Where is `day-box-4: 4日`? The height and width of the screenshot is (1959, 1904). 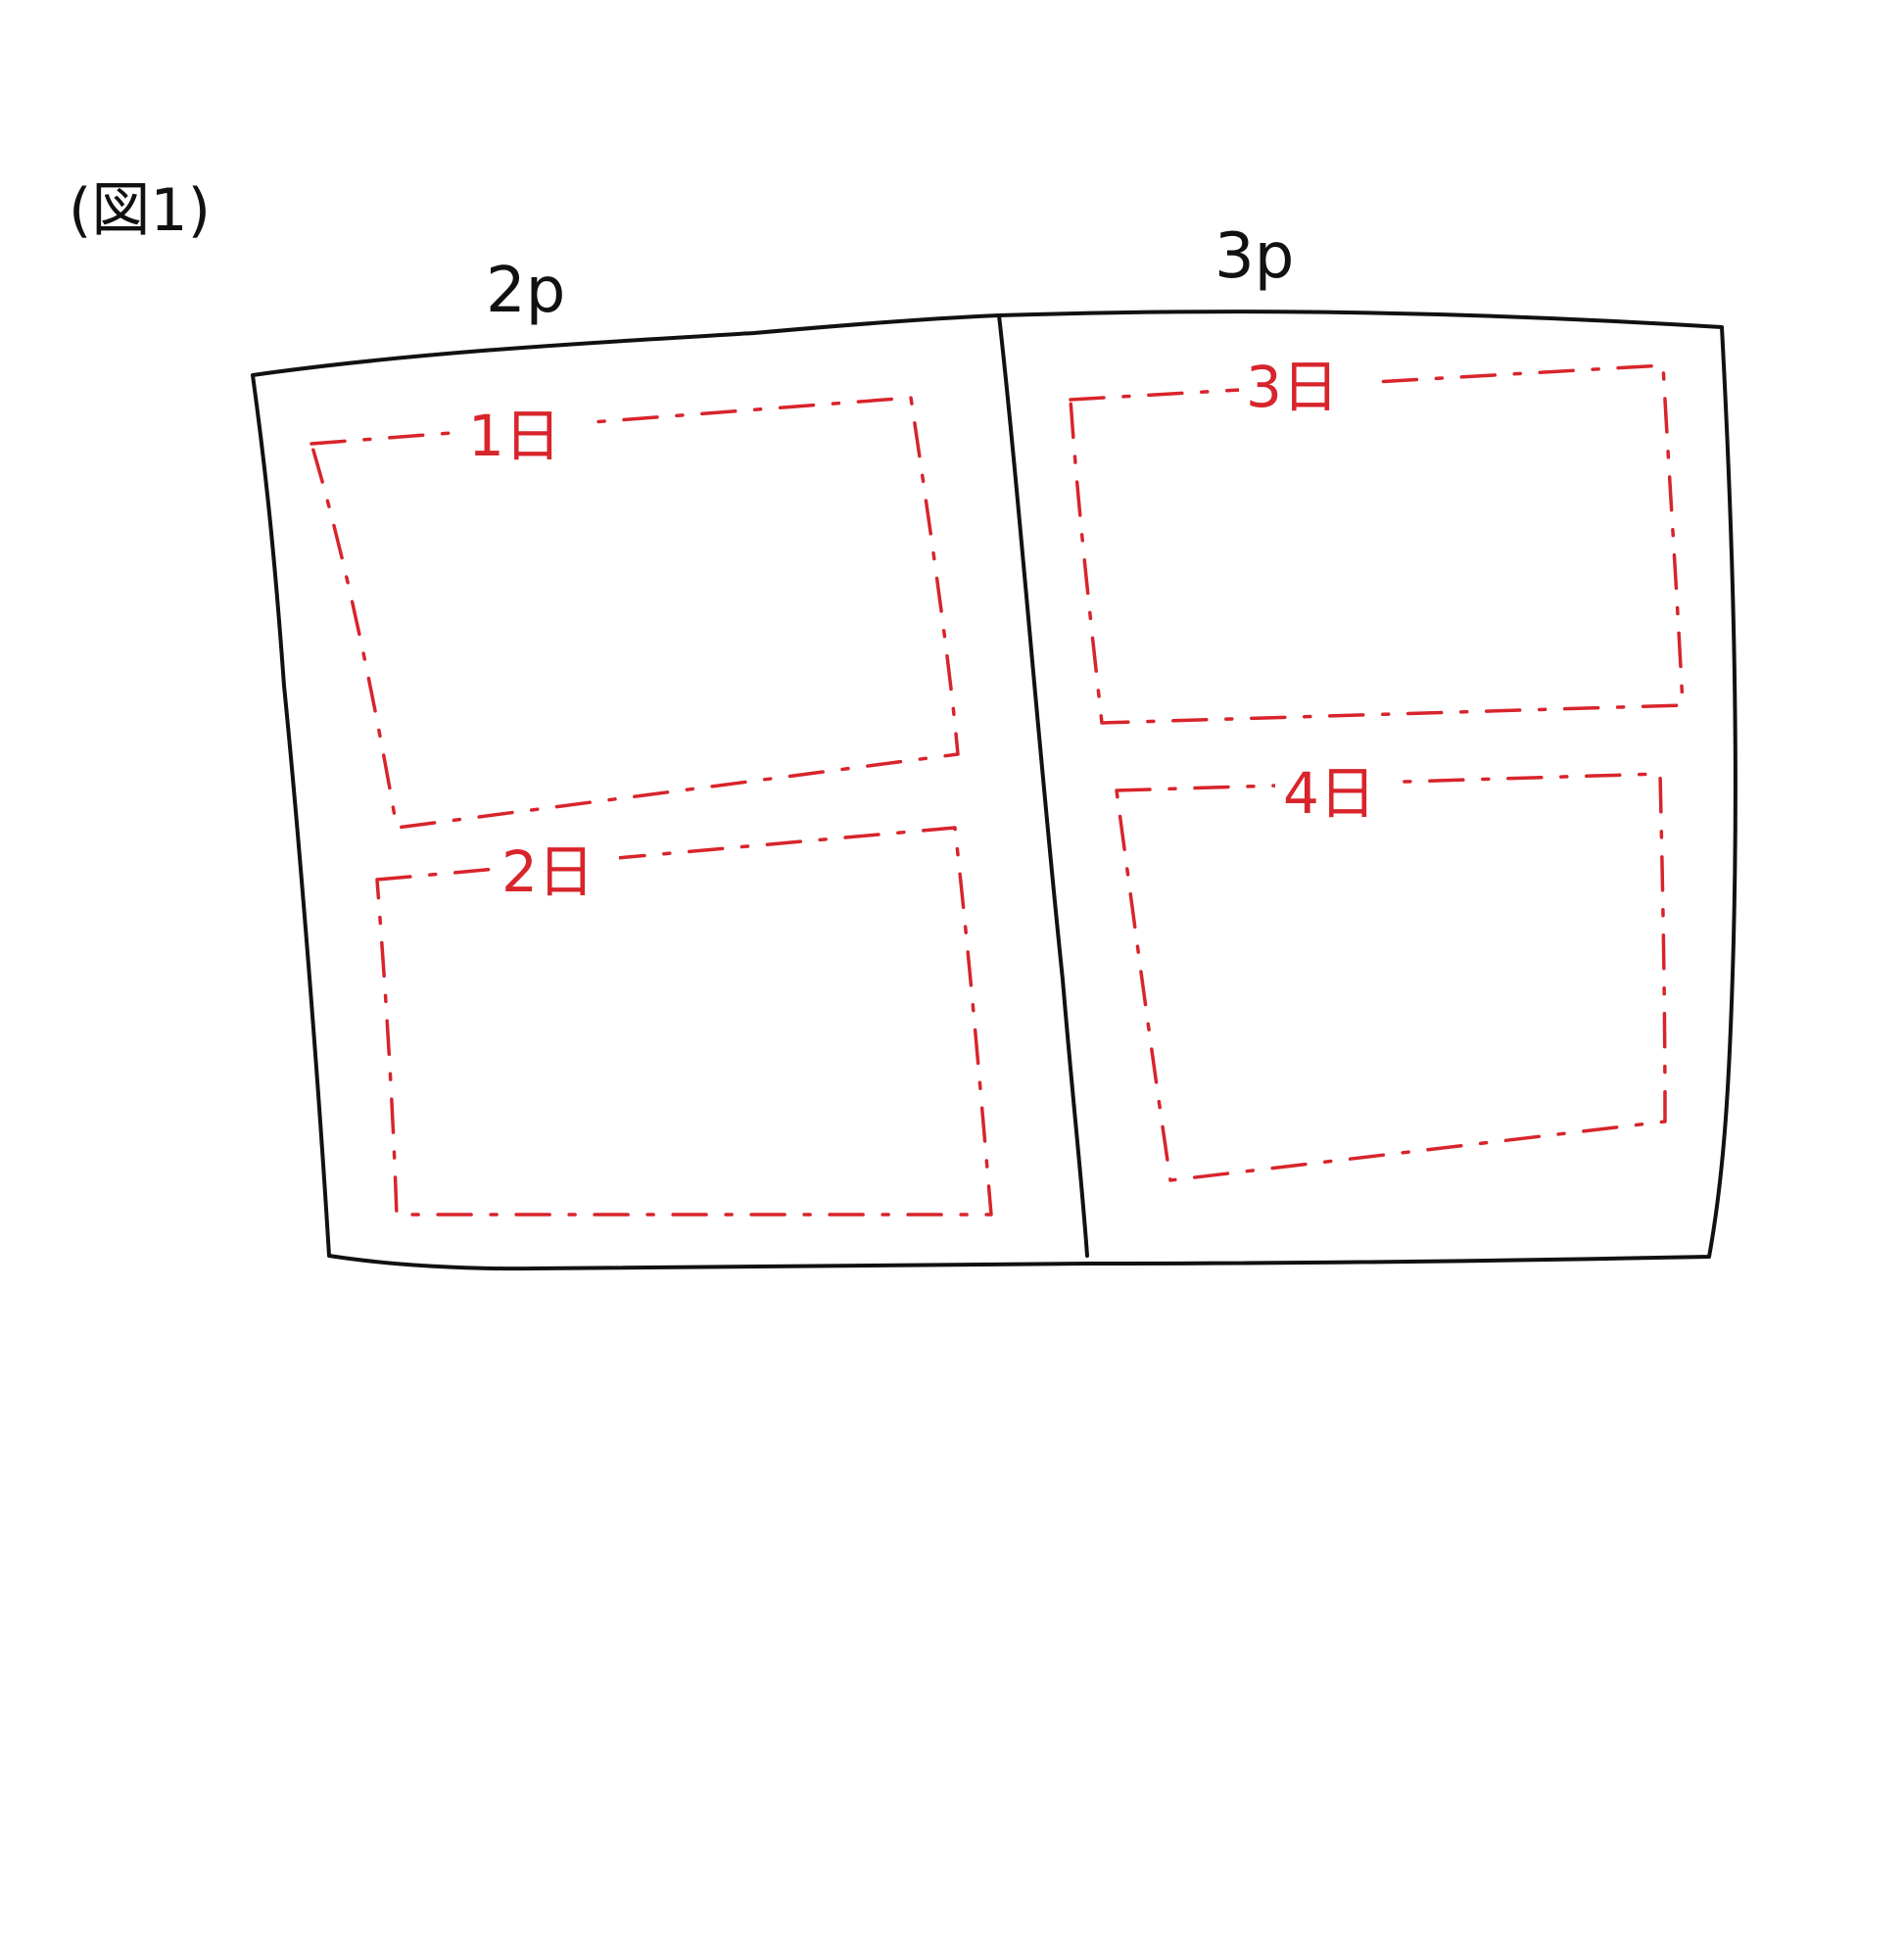 day-box-4: 4日 is located at coordinates (1391, 971).